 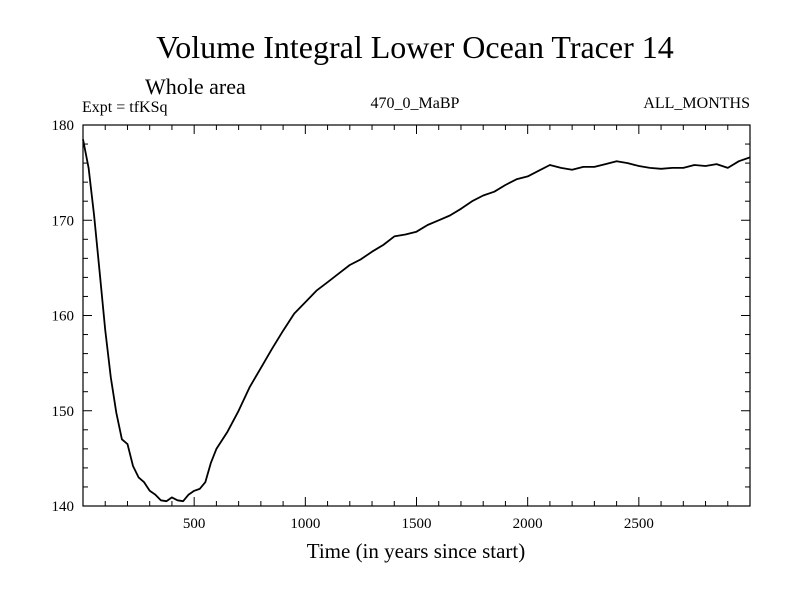 What do you see at coordinates (63, 126) in the screenshot?
I see `y-tick-label: 180` at bounding box center [63, 126].